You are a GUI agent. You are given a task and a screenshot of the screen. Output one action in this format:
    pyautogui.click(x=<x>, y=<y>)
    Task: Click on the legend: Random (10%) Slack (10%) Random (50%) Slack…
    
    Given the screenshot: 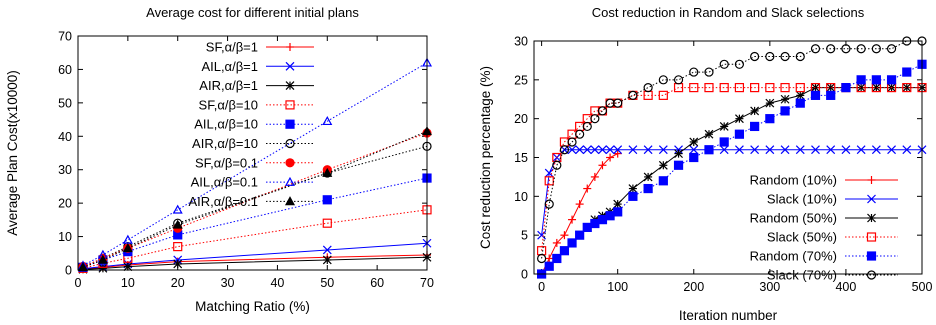 What is the action you would take?
    pyautogui.click(x=824, y=228)
    